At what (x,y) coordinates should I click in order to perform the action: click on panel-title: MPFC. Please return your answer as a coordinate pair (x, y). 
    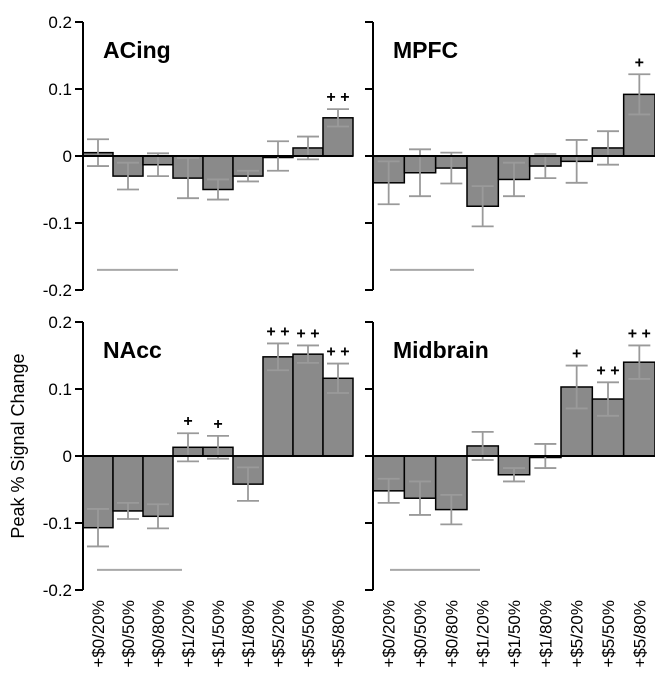
    Looking at the image, I should click on (425, 50).